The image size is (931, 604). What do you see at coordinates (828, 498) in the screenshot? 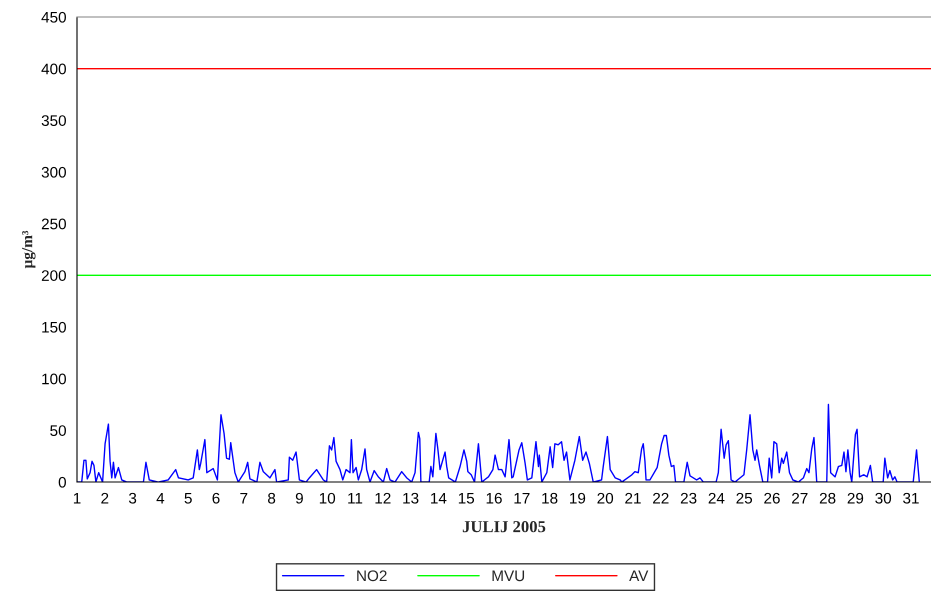
I see `x-tick-label: 28` at bounding box center [828, 498].